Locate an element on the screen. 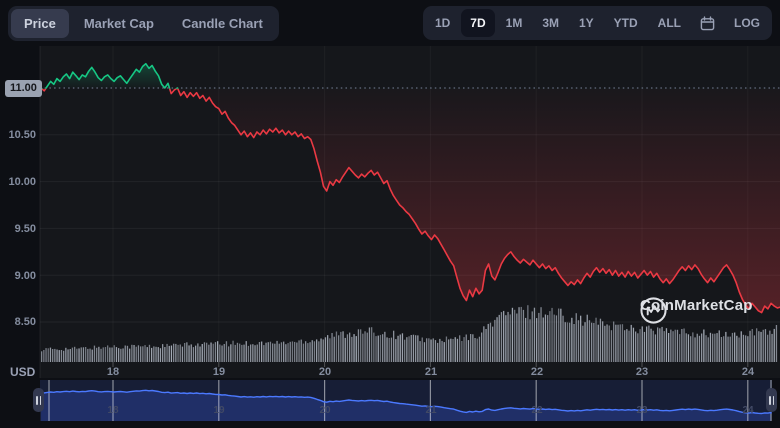 The height and width of the screenshot is (428, 780). range-1y: 1Y is located at coordinates (586, 23).